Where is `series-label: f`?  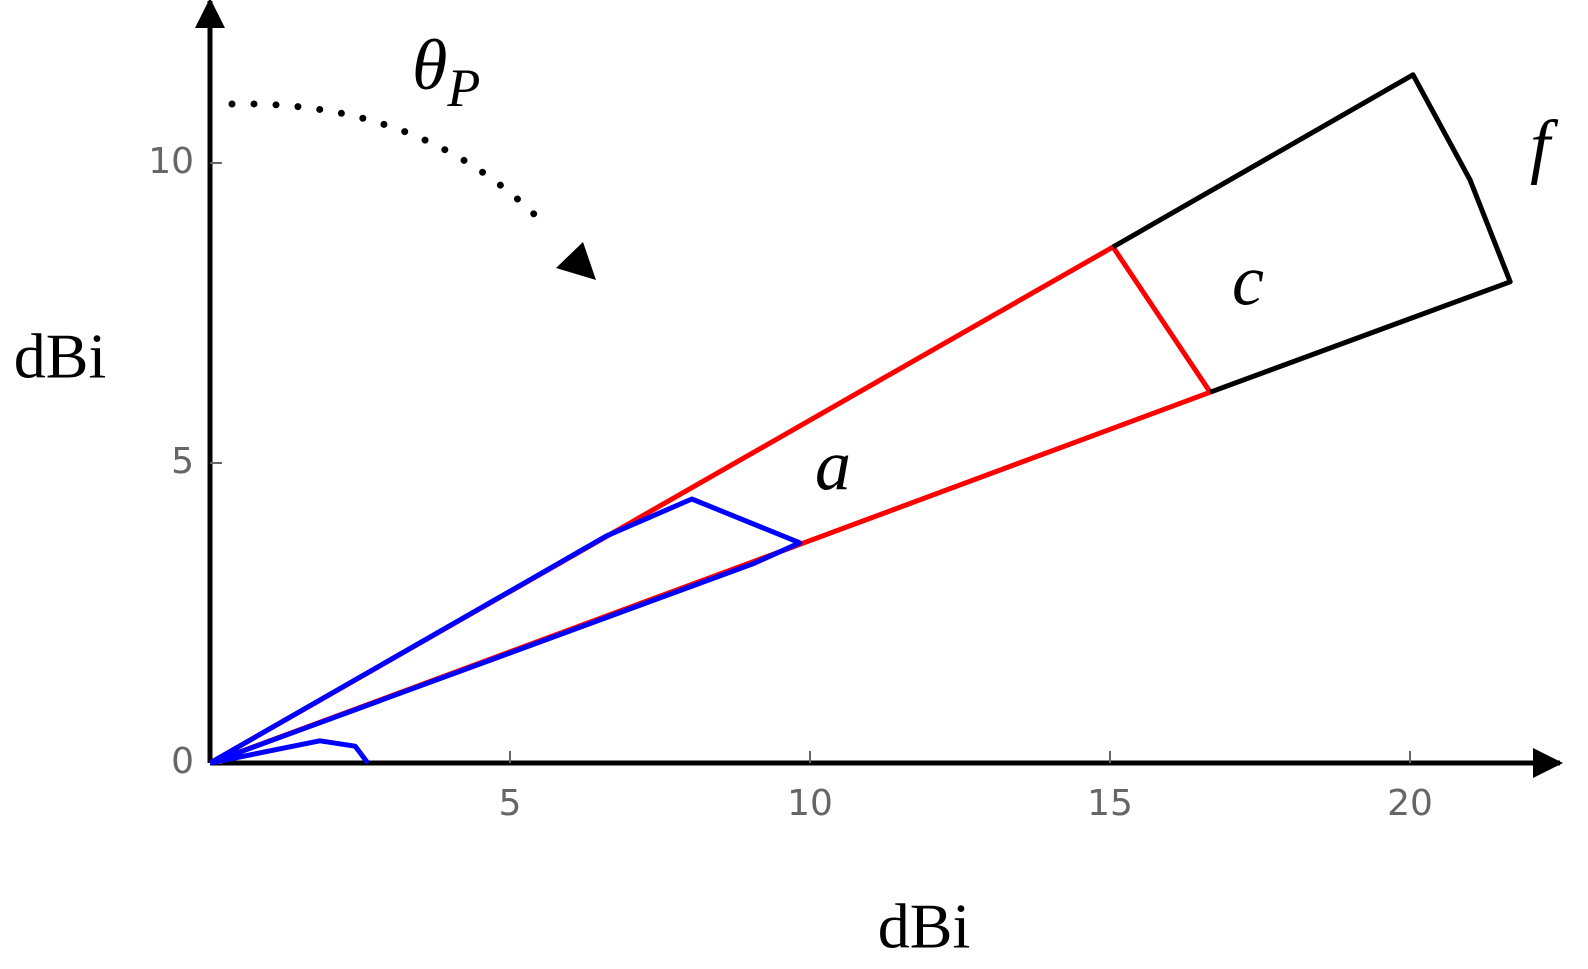 series-label: f is located at coordinates (1544, 146).